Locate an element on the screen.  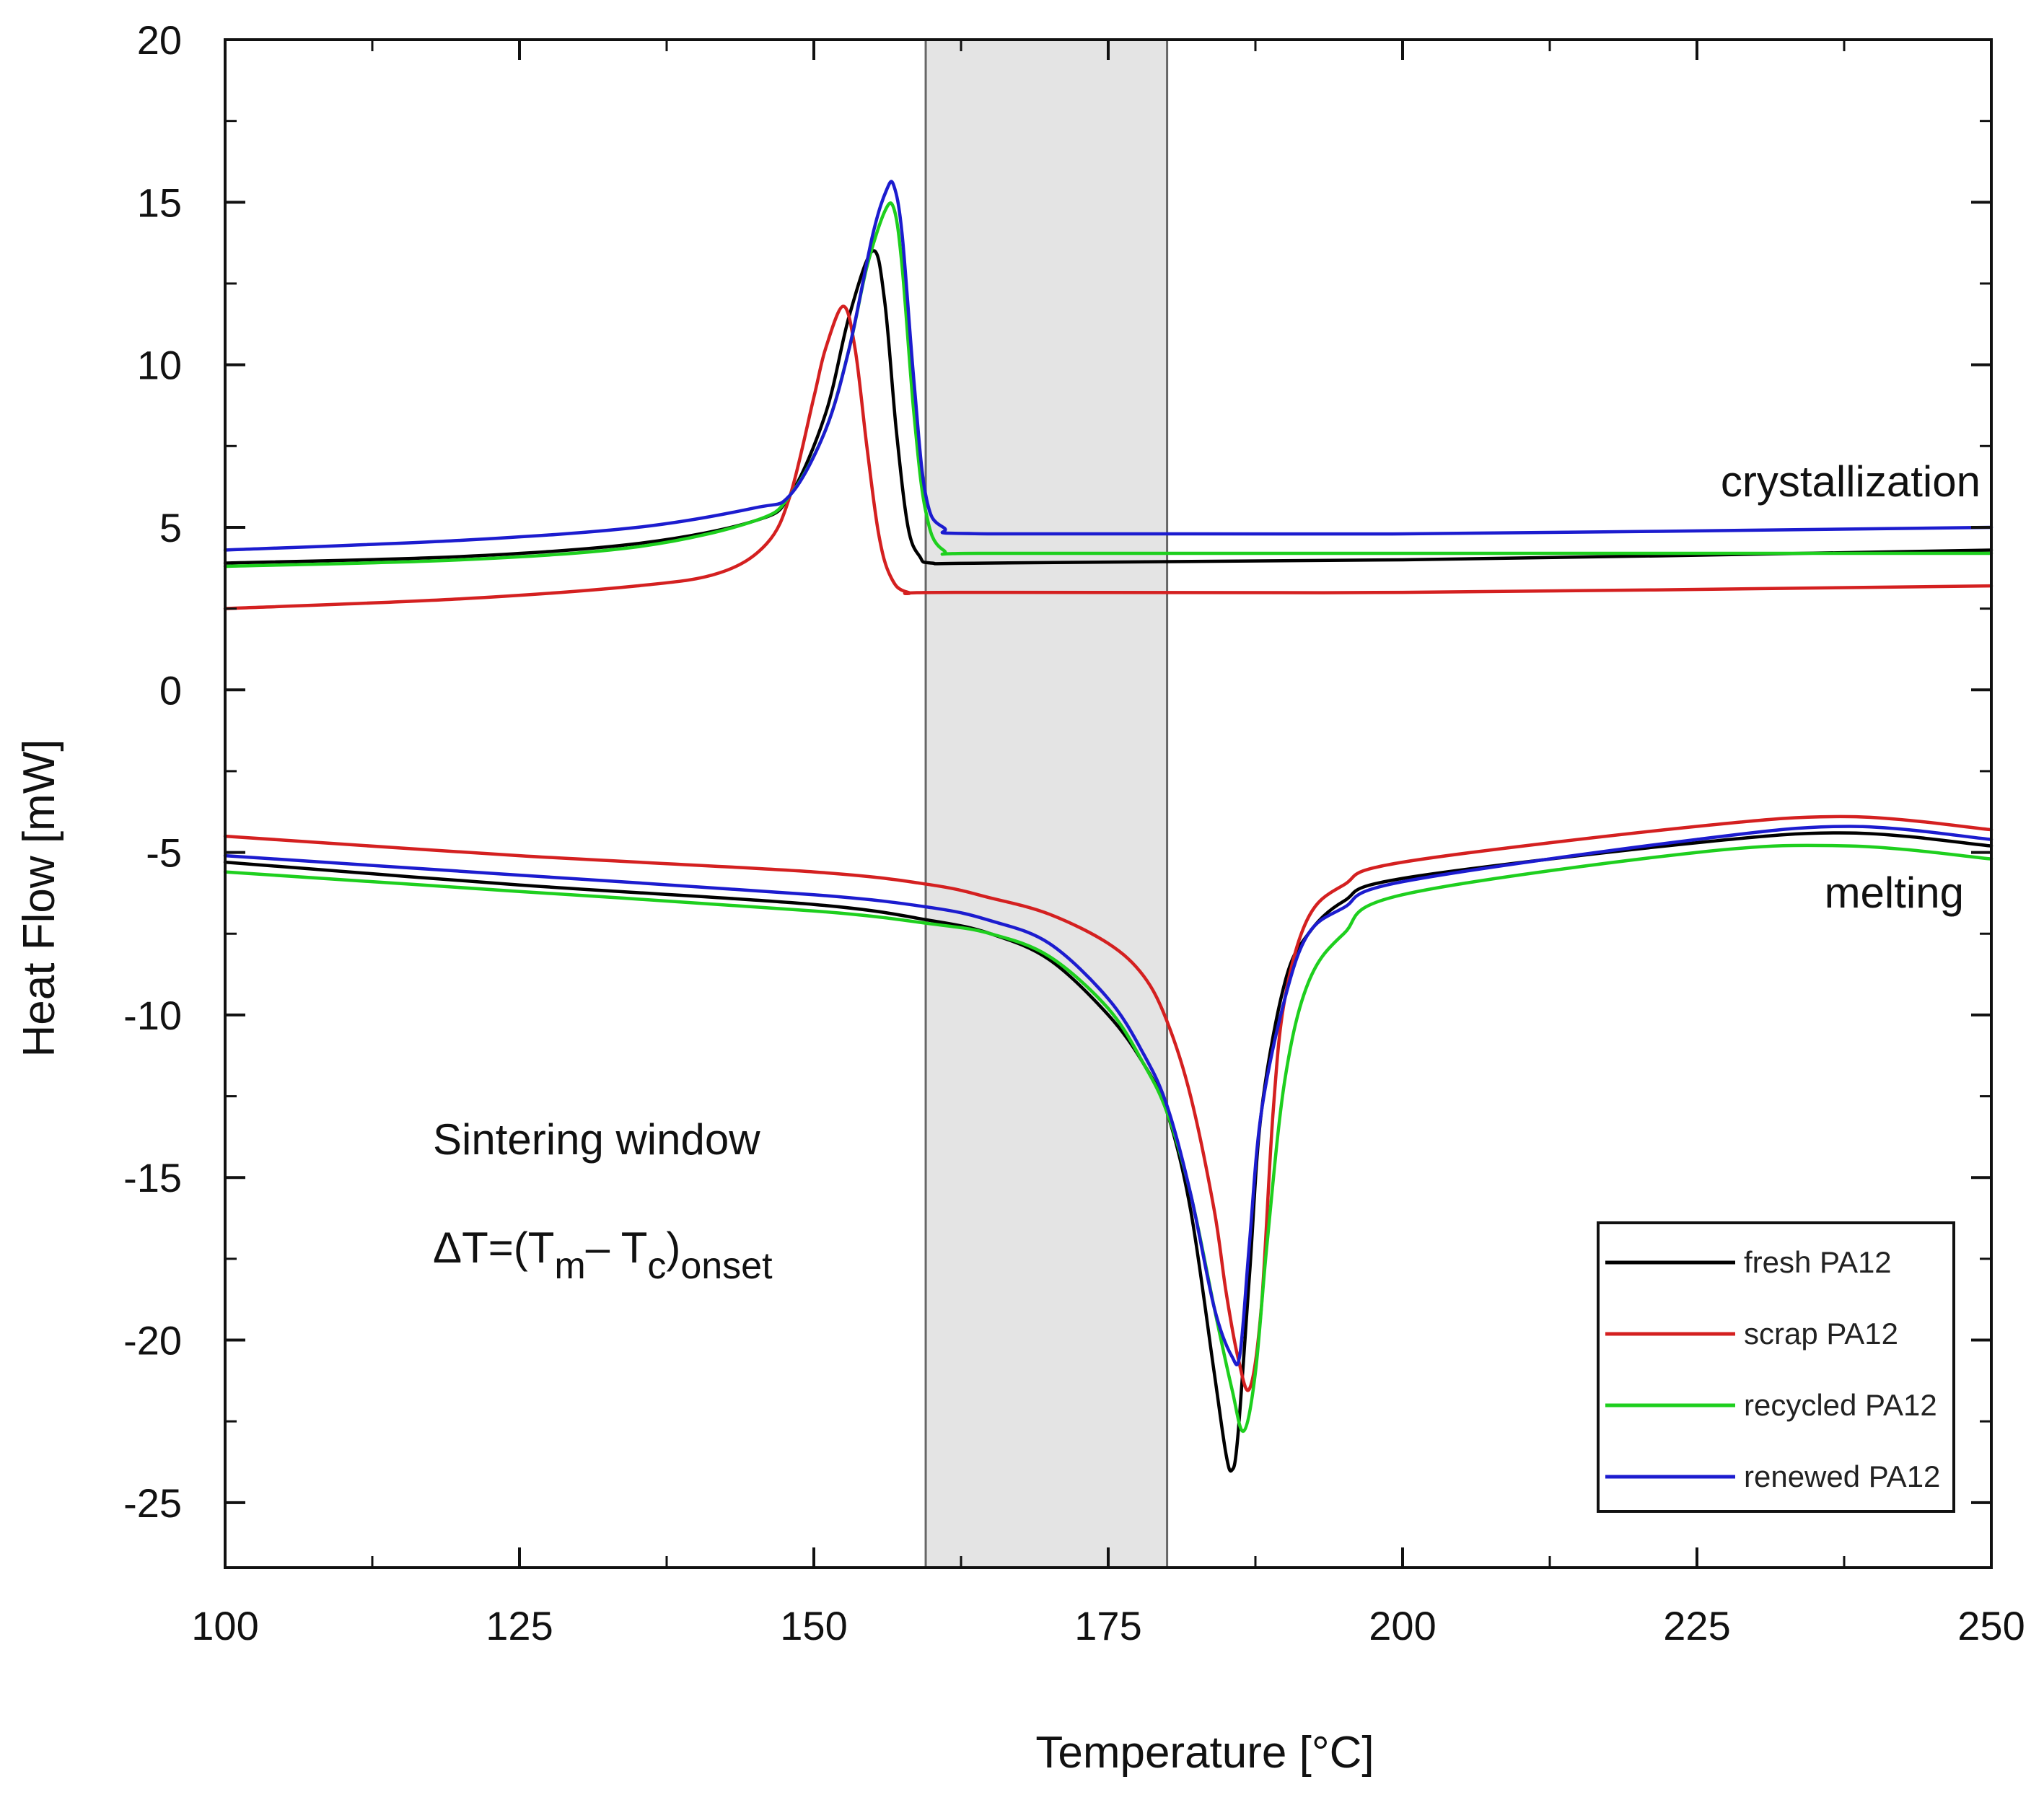
legend-label-recycled-pa12: recycled PA12 is located at coordinates (1840, 1405).